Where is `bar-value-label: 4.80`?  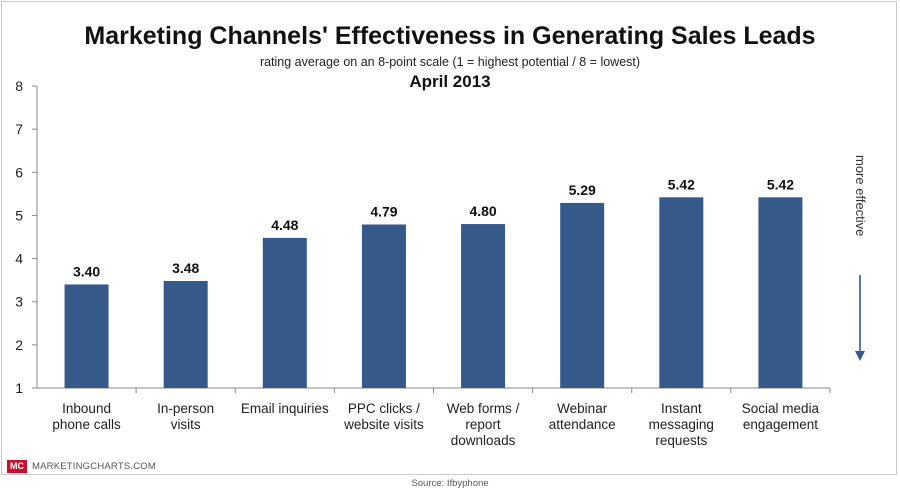 bar-value-label: 4.80 is located at coordinates (482, 211).